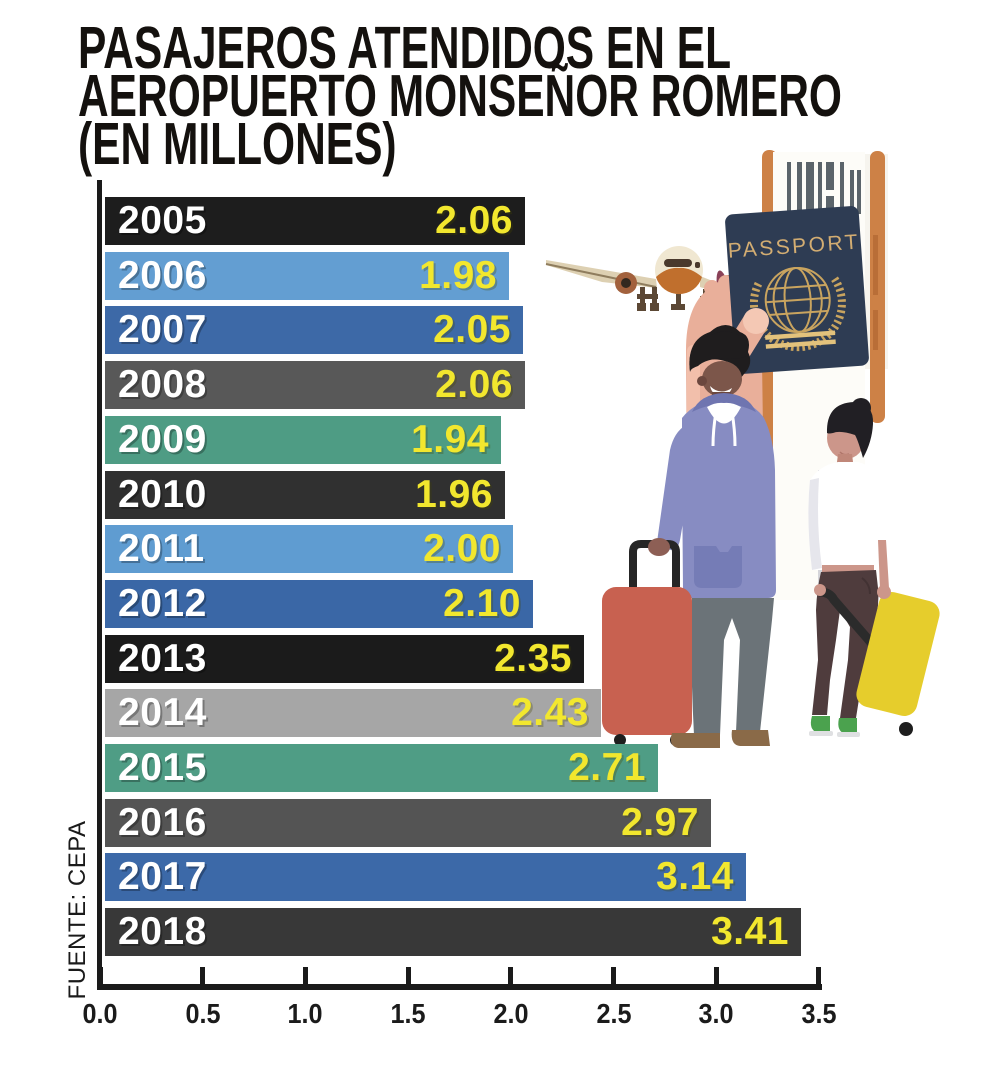 The height and width of the screenshot is (1074, 997). Describe the element at coordinates (315, 221) in the screenshot. I see `bar-row: 2005 2.06` at that location.